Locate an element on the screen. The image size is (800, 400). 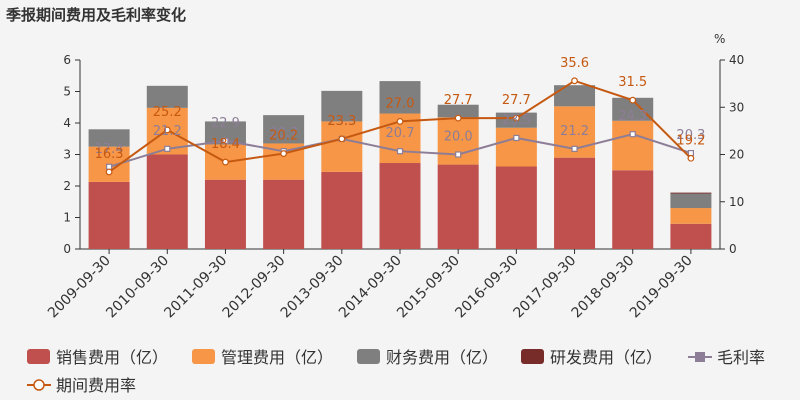
data-label-0: 23.5 is located at coordinates (516, 120).